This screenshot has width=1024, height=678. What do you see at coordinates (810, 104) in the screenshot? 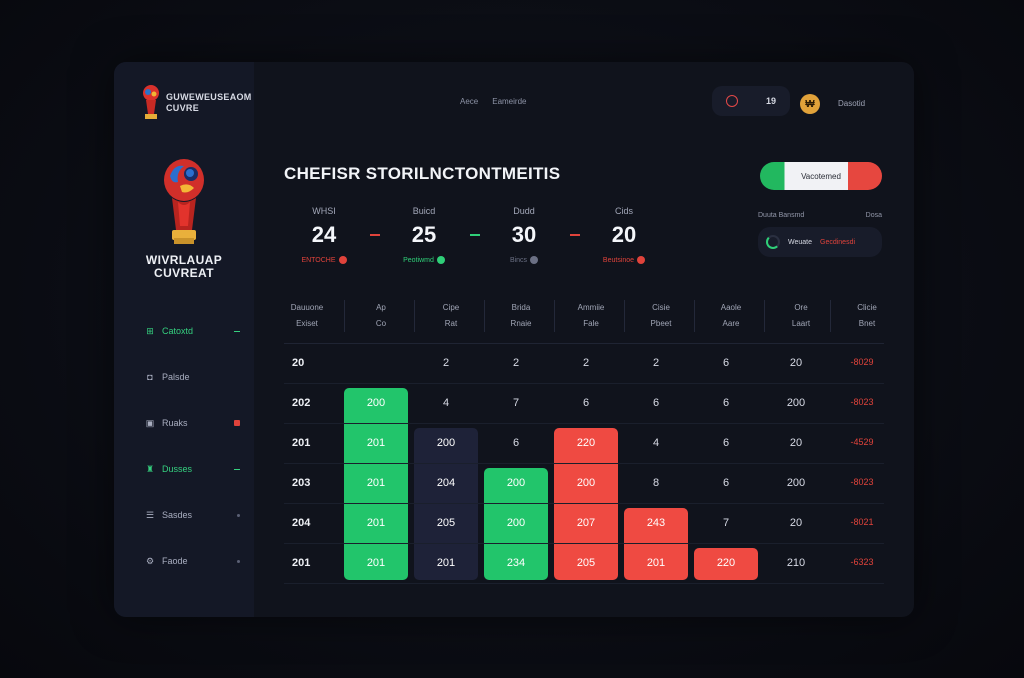
I see `coin-icon: ₩` at bounding box center [810, 104].